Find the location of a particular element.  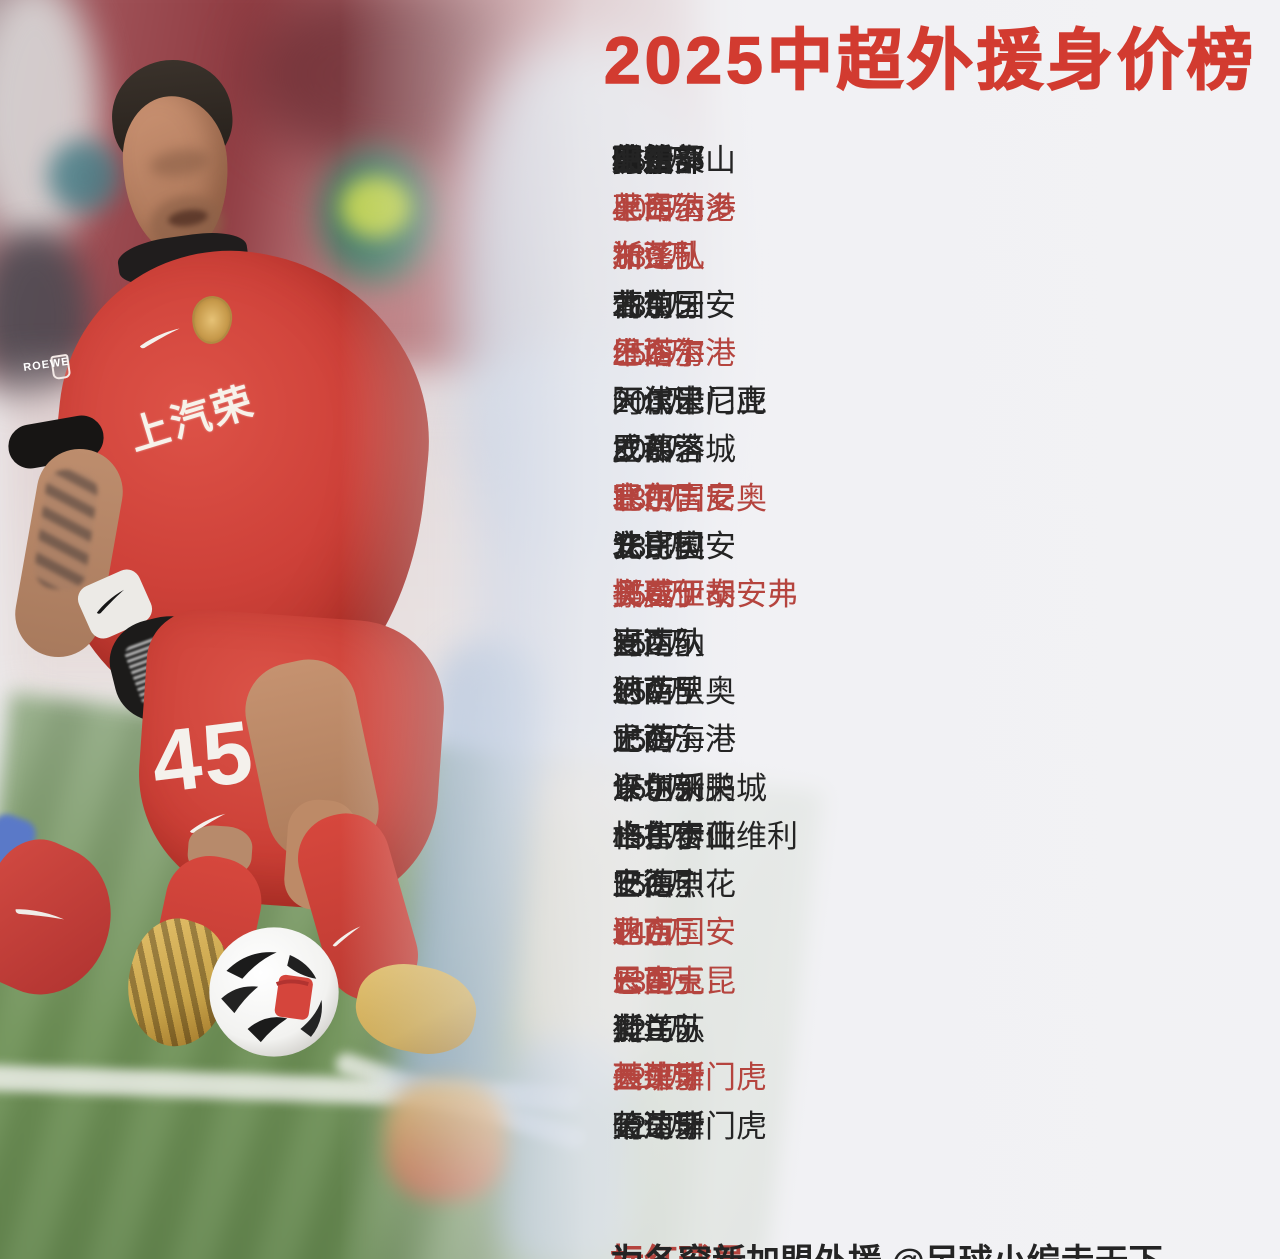

table-row: 维塔尔 巴西 上海海港 250万 is located at coordinates (912, 350).